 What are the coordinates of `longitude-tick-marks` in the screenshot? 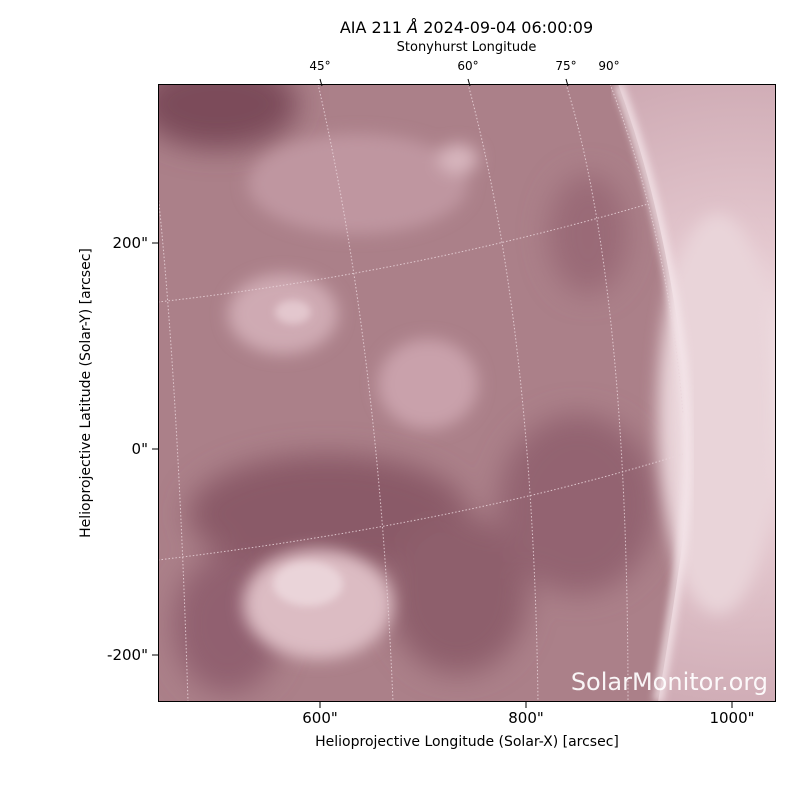 It's located at (444, 82).